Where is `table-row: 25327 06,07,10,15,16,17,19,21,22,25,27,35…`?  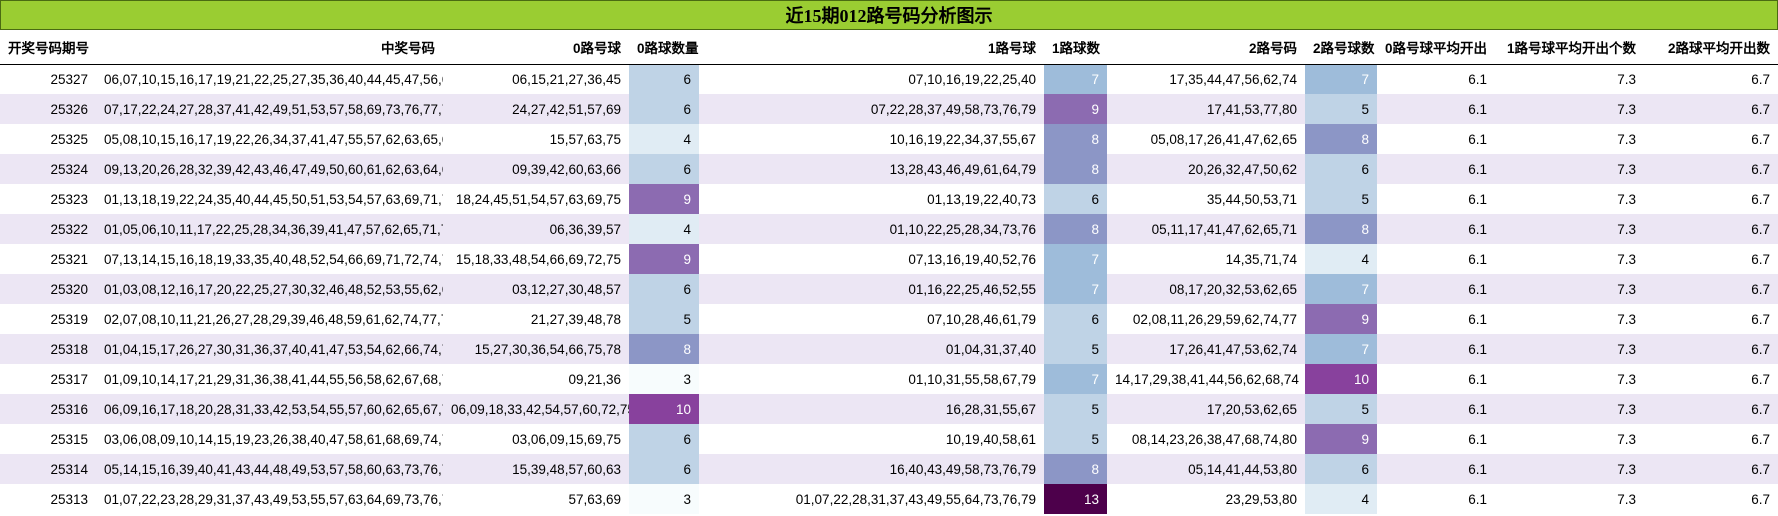 table-row: 25327 06,07,10,15,16,17,19,21,22,25,27,35… is located at coordinates (889, 79).